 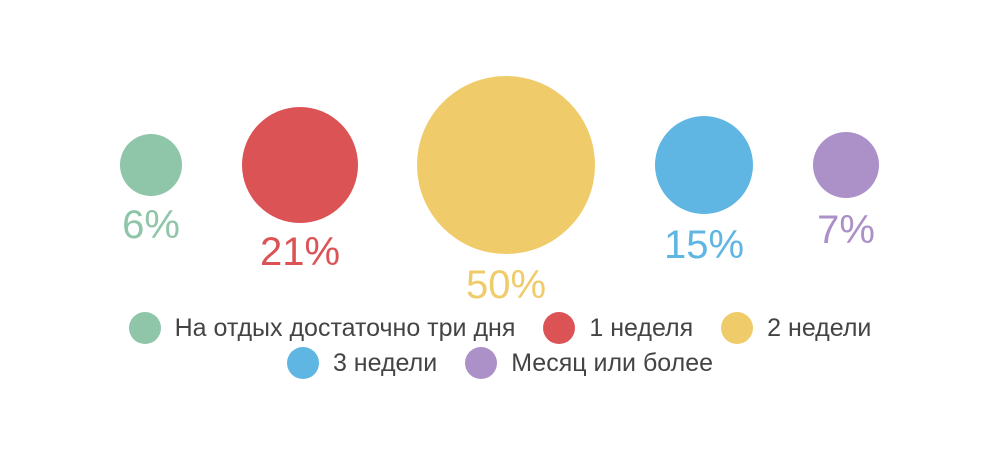 I want to click on bubble-value-label: 21%, so click(x=300, y=252).